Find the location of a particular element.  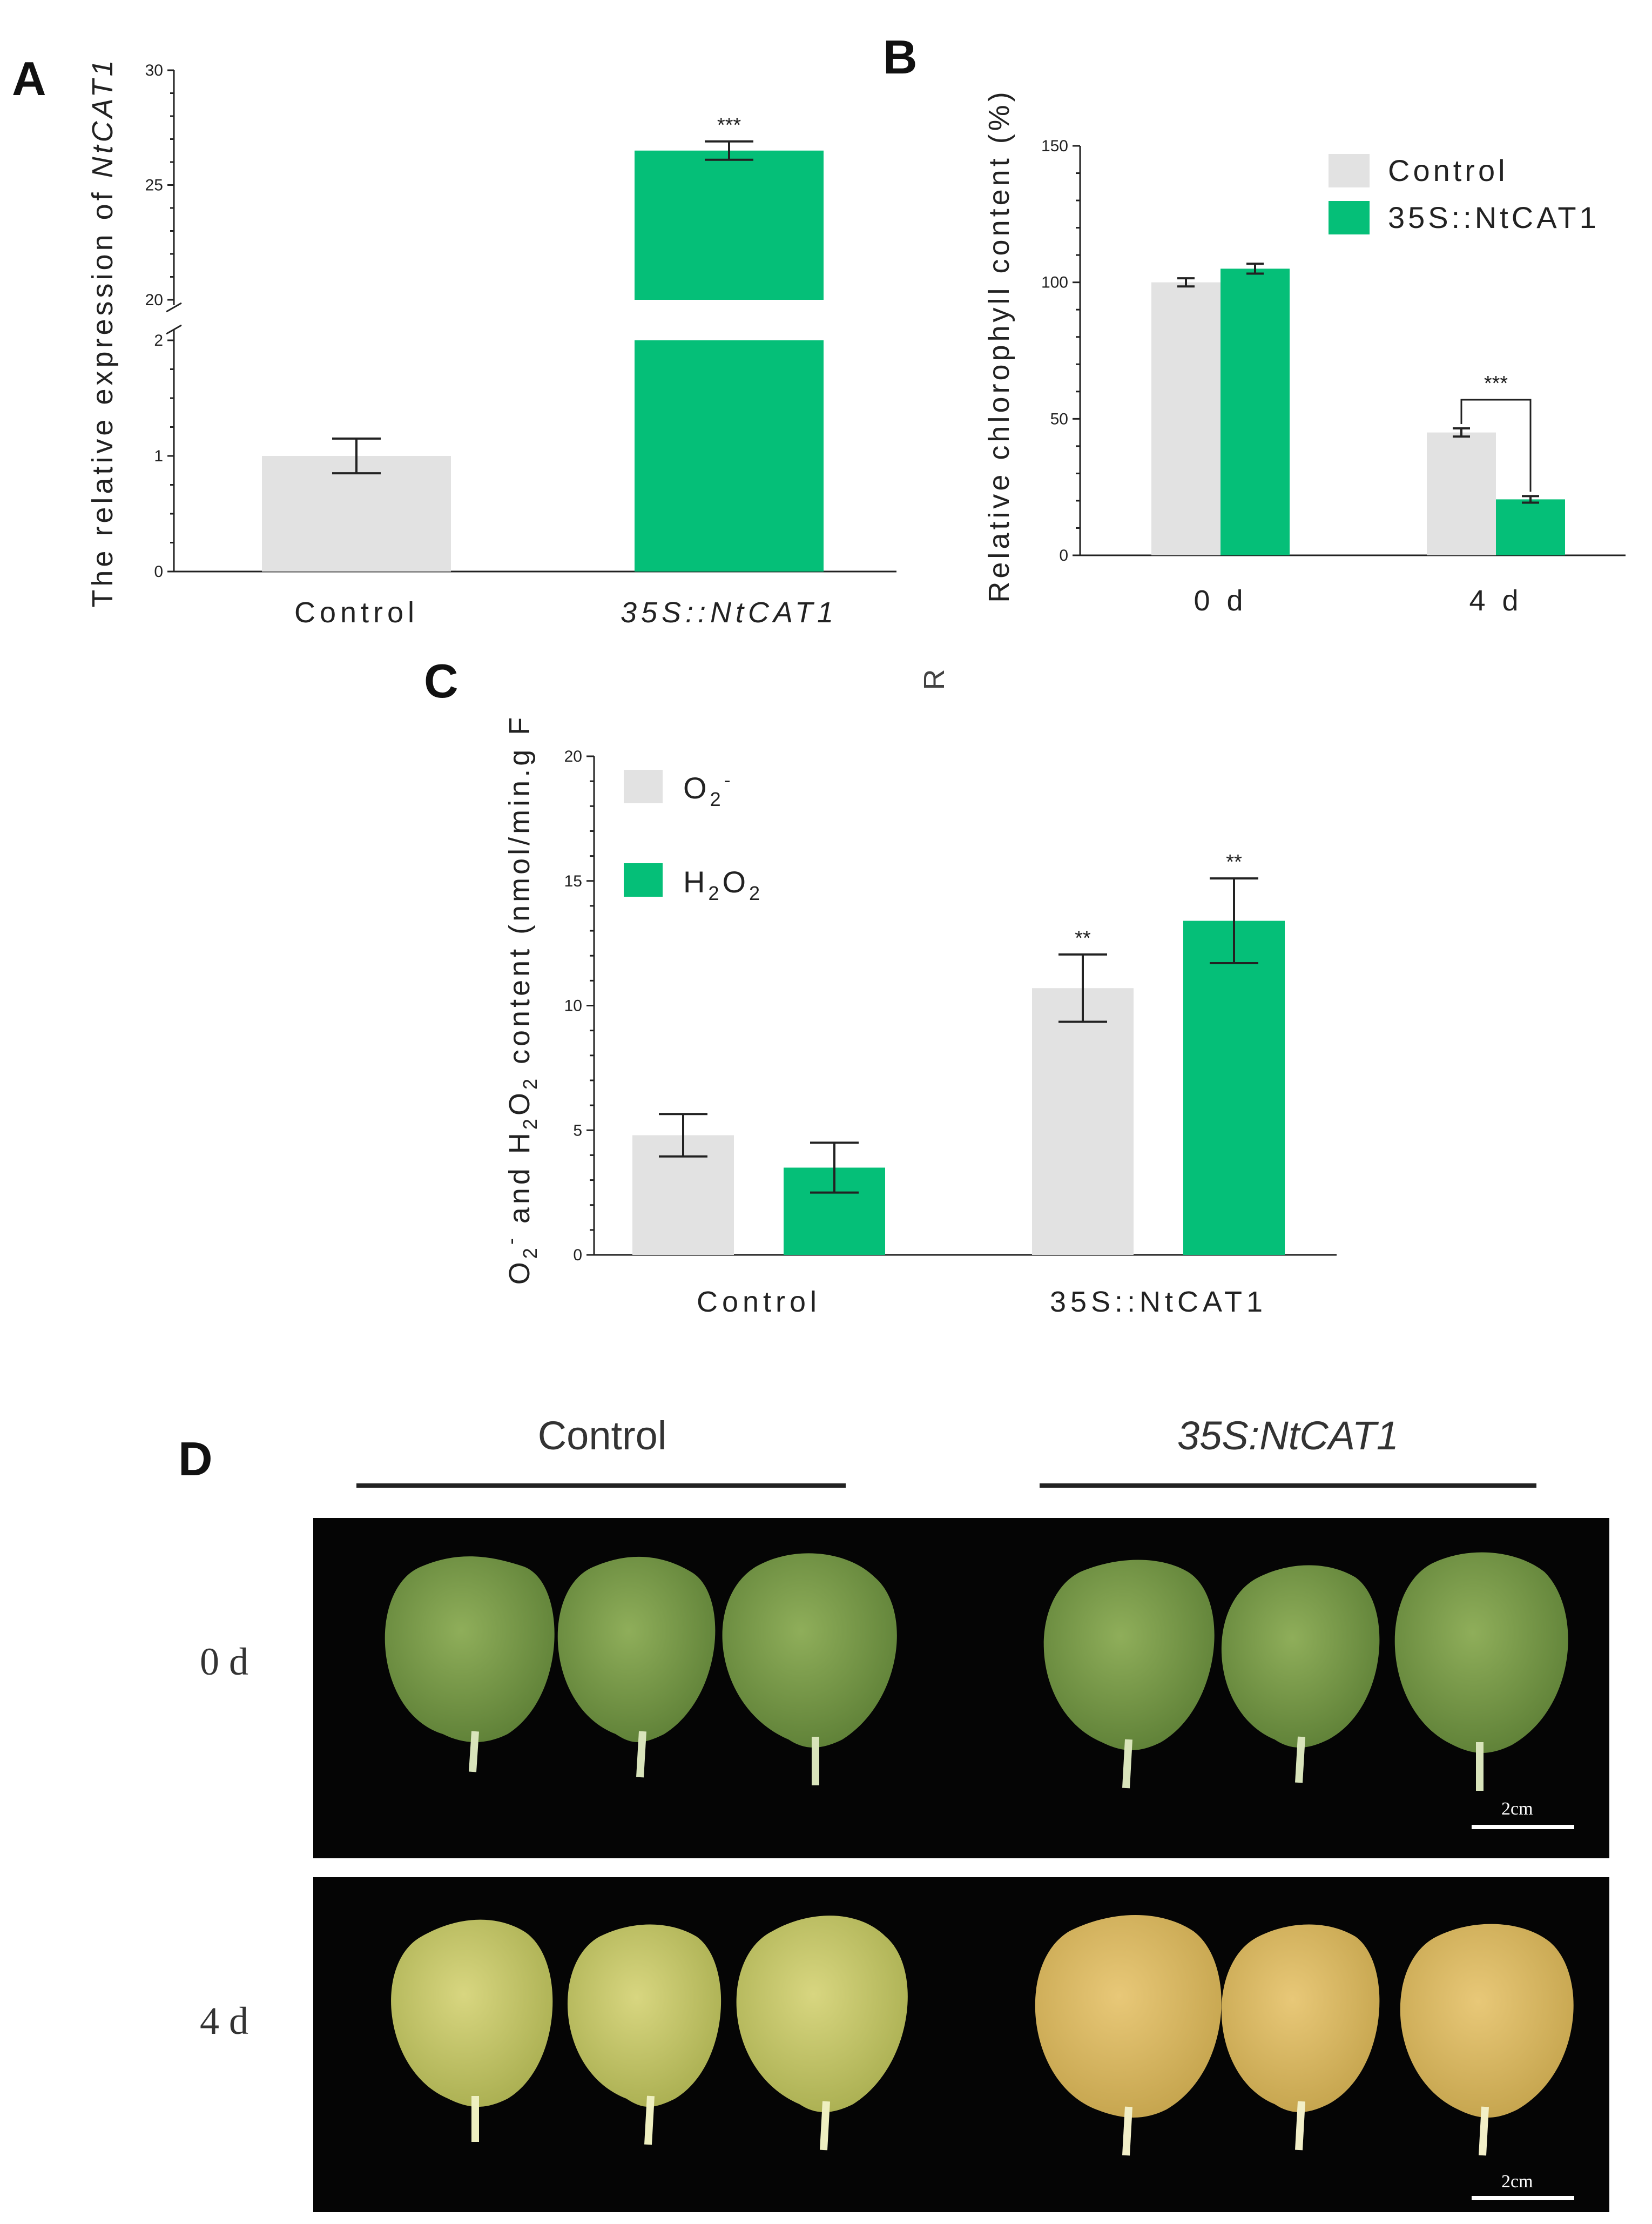

y-tick-label: 30 is located at coordinates (154, 70).